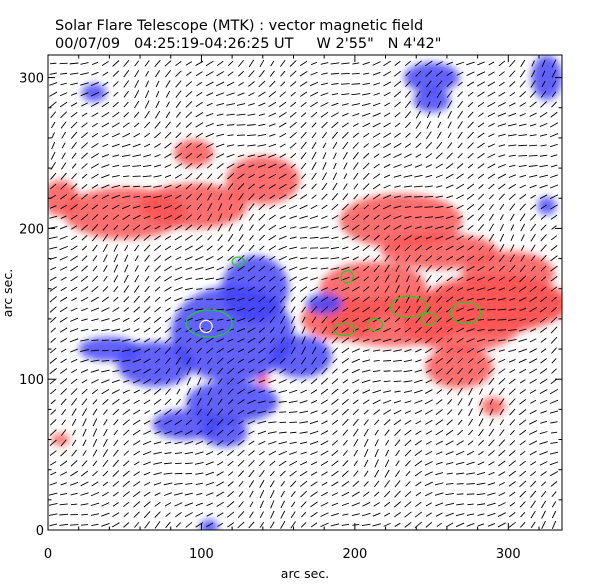 The width and height of the screenshot is (612, 585). Describe the element at coordinates (60, 439) in the screenshot. I see `positive-polarity-region` at that location.